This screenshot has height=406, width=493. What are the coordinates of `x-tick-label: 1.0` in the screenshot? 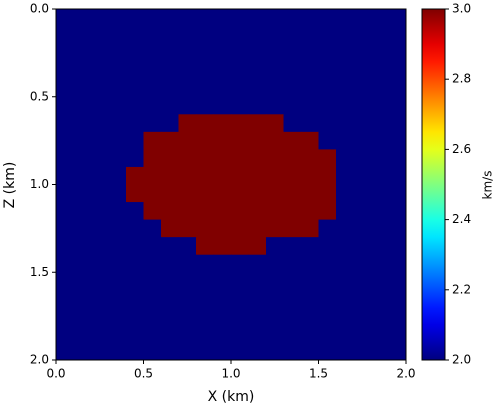 It's located at (230, 374).